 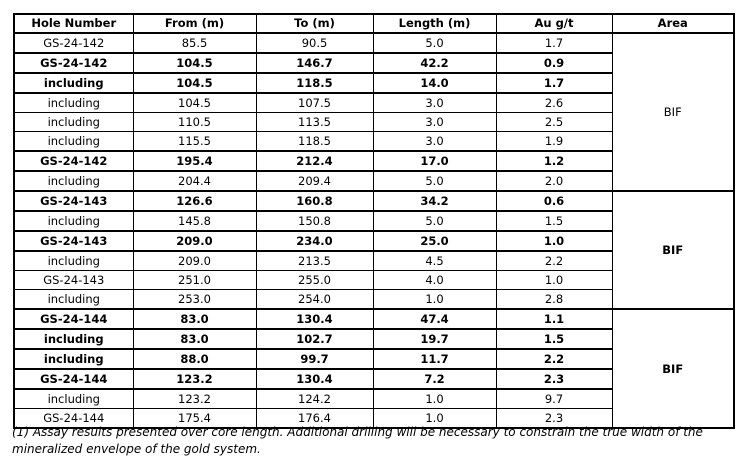 What do you see at coordinates (673, 23) in the screenshot?
I see `column-header-area: Area` at bounding box center [673, 23].